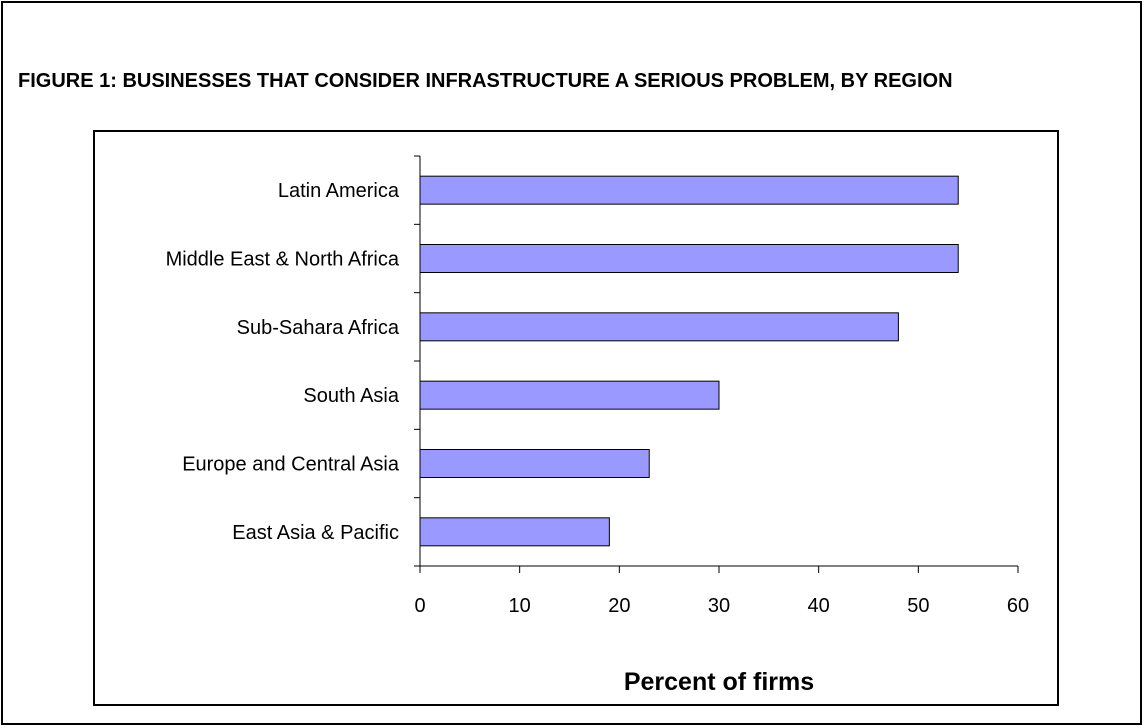 The image size is (1146, 728). What do you see at coordinates (339, 191) in the screenshot?
I see `category-label: Latin America` at bounding box center [339, 191].